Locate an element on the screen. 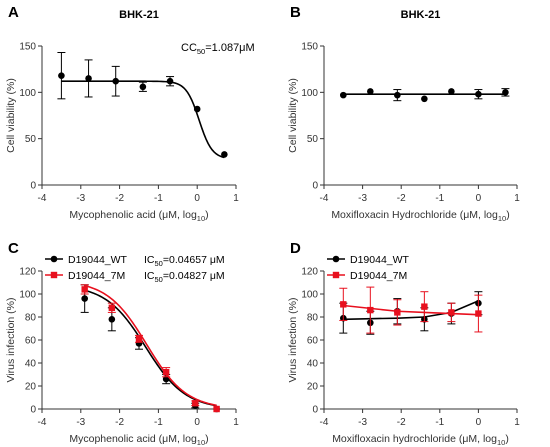  series-1: D19044_7M is located at coordinates (405, 302).